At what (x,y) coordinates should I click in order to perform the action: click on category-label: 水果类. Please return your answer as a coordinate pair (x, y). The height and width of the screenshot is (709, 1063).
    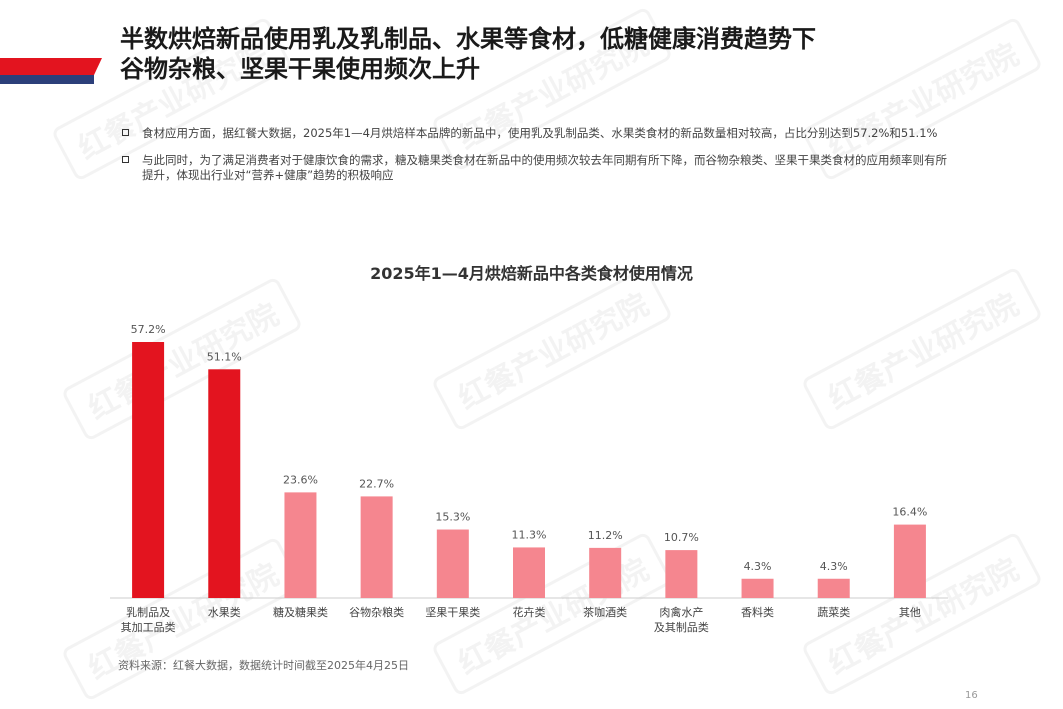
    Looking at the image, I should click on (224, 612).